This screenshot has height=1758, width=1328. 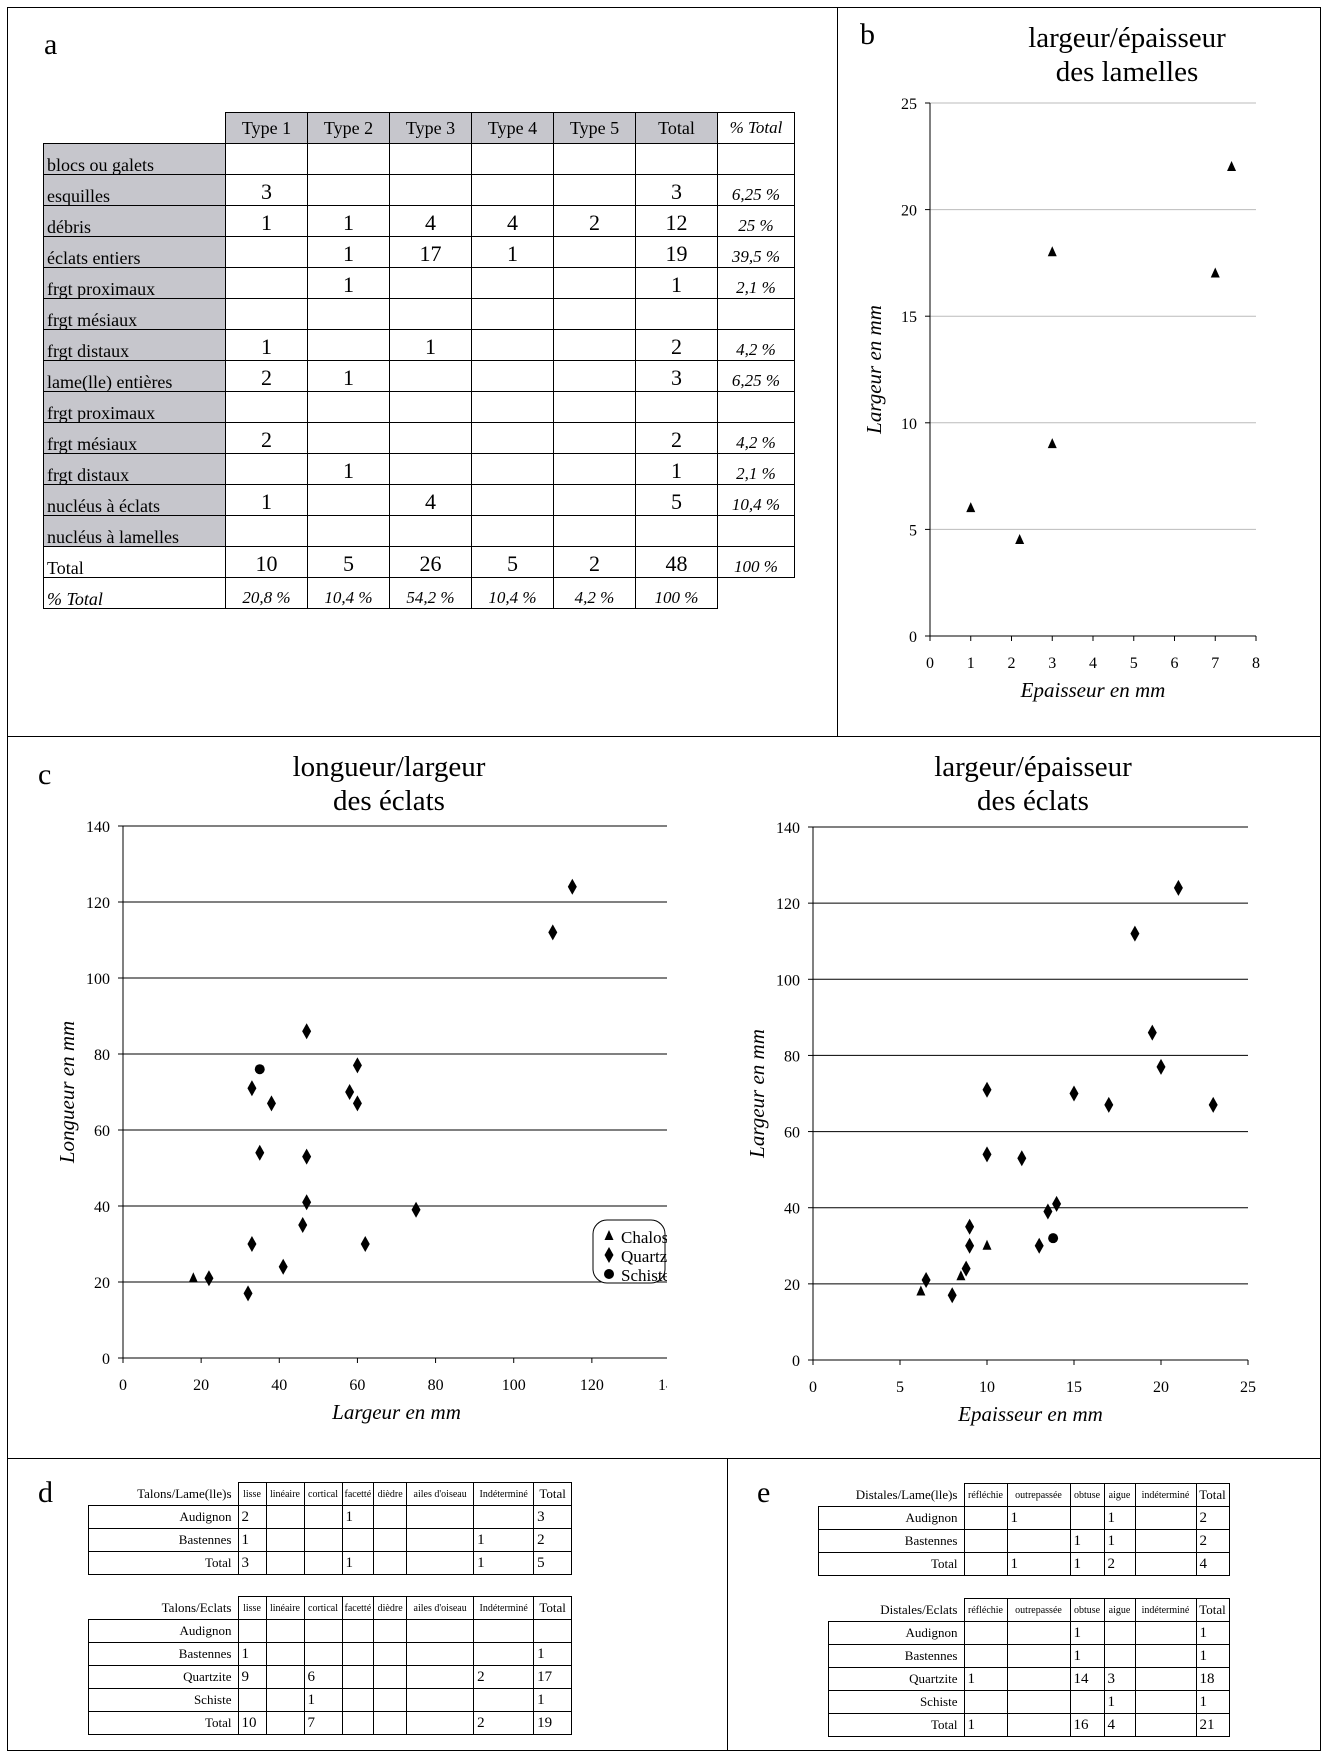 I want to click on table-row: Audignon 1 1, so click(x=1029, y=1633).